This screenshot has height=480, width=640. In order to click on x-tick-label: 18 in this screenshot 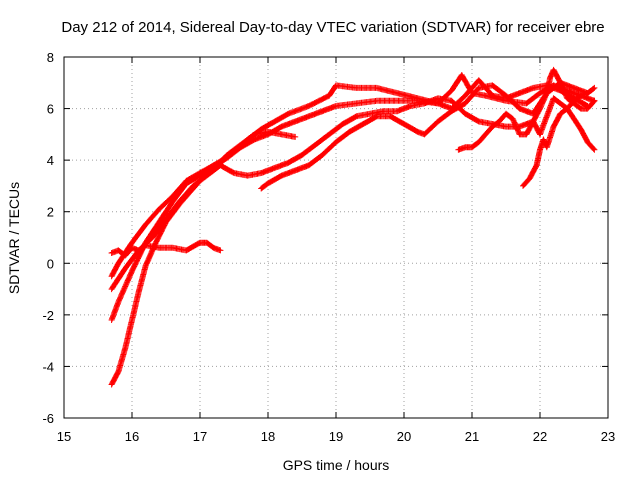, I will do `click(268, 436)`.